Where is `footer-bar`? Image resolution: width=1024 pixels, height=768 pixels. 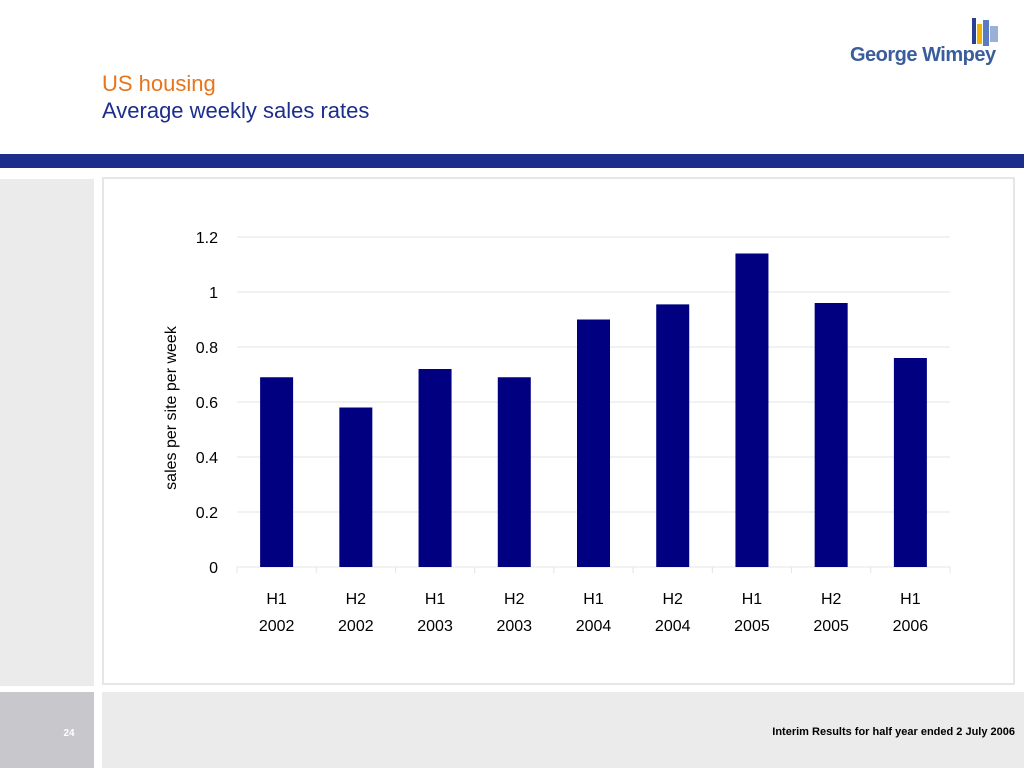
footer-bar is located at coordinates (563, 730).